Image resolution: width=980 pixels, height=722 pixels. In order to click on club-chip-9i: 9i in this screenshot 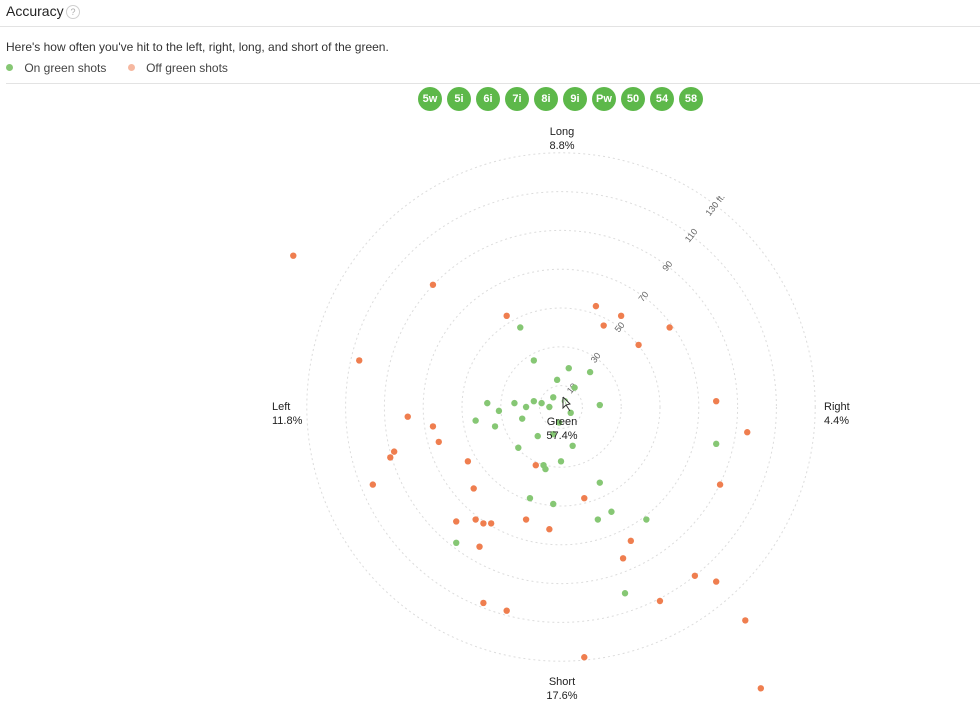, I will do `click(575, 99)`.